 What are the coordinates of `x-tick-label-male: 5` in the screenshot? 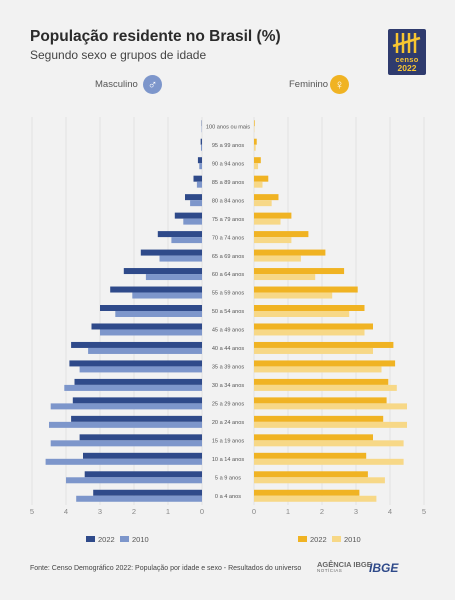 It's located at (32, 511).